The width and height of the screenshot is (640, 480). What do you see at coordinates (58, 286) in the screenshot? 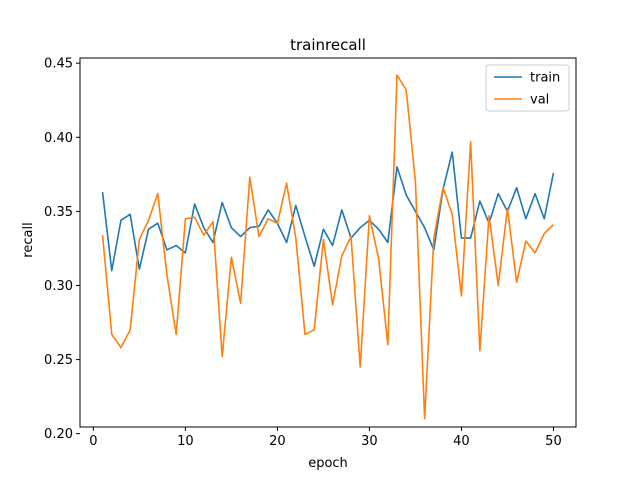
I see `y-tick-label: 0.30` at bounding box center [58, 286].